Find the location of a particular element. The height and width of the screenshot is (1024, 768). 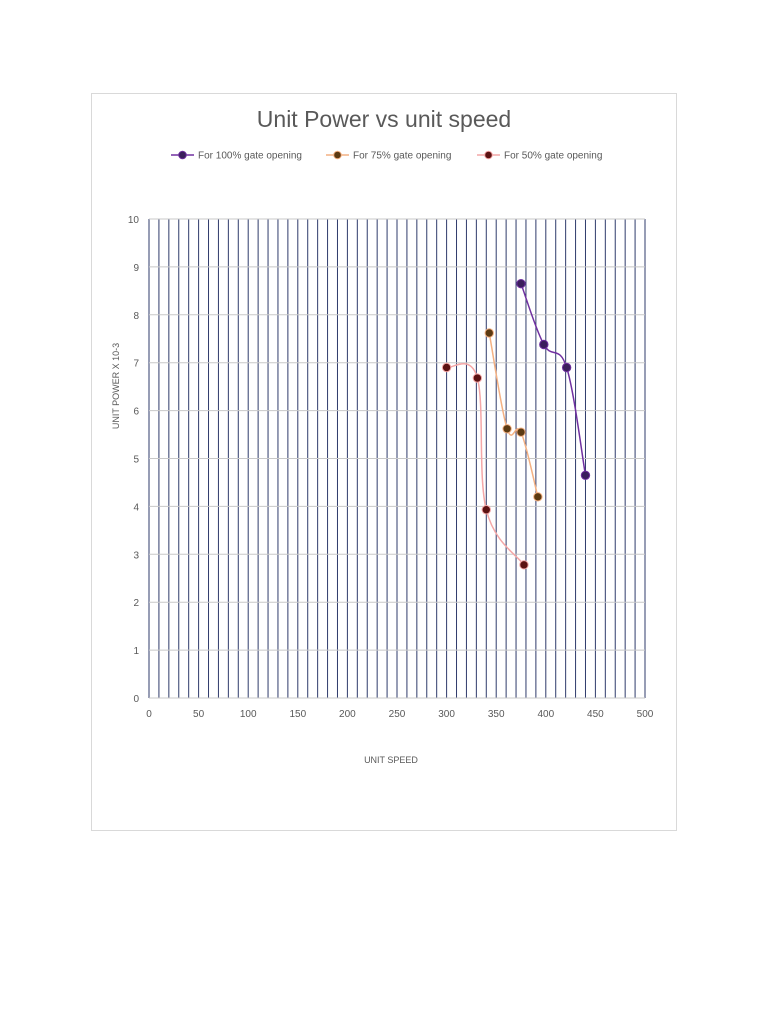

x-tick-label: 500 is located at coordinates (645, 714).